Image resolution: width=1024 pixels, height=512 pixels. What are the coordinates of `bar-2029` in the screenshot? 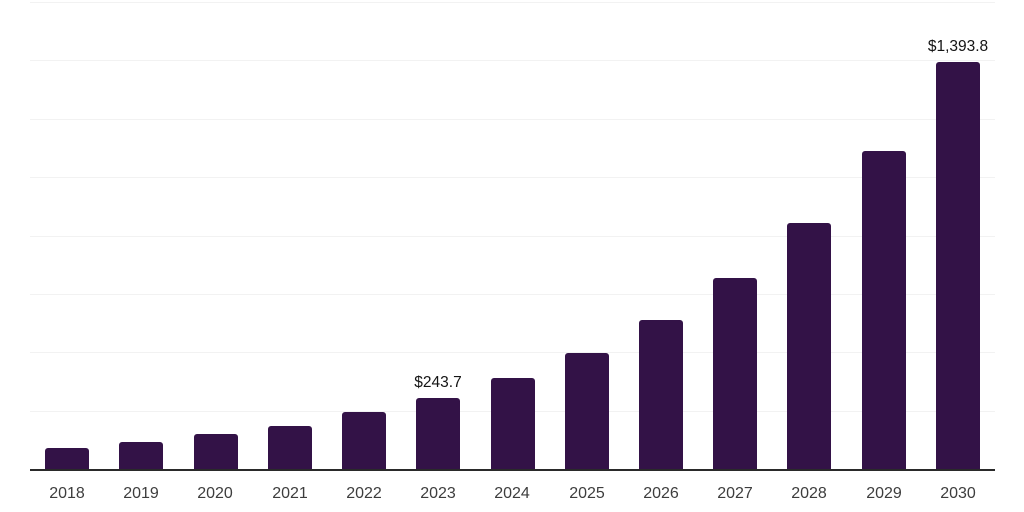 It's located at (884, 310).